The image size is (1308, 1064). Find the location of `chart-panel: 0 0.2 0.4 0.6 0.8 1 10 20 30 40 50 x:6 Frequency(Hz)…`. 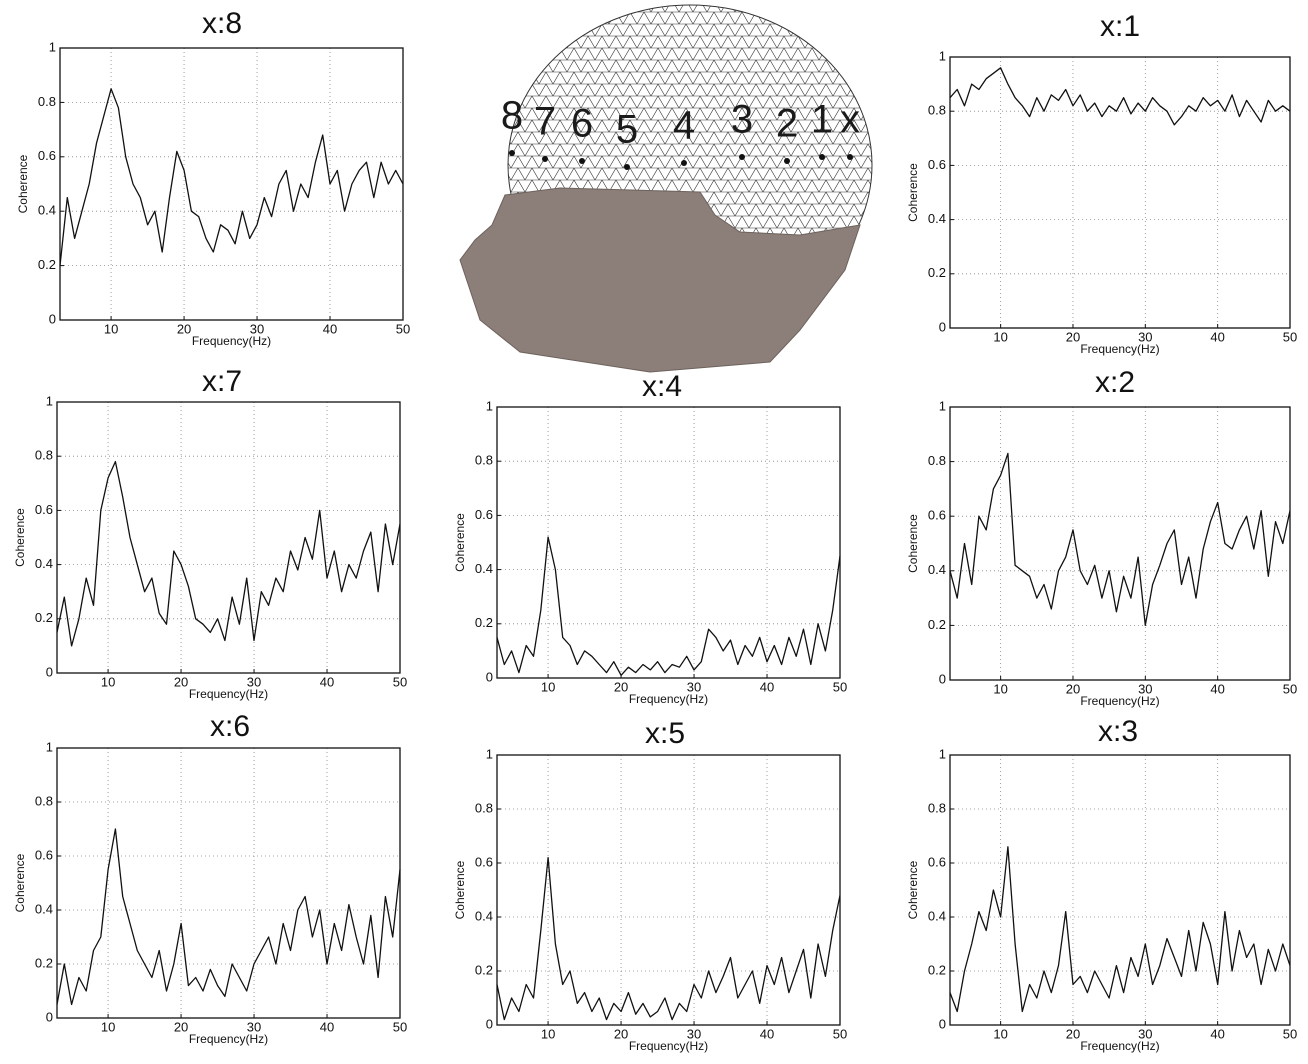

chart-panel: 0 0.2 0.4 0.6 0.8 1 10 20 30 40 50 x:6 Frequency(Hz)… is located at coordinates (210, 878).